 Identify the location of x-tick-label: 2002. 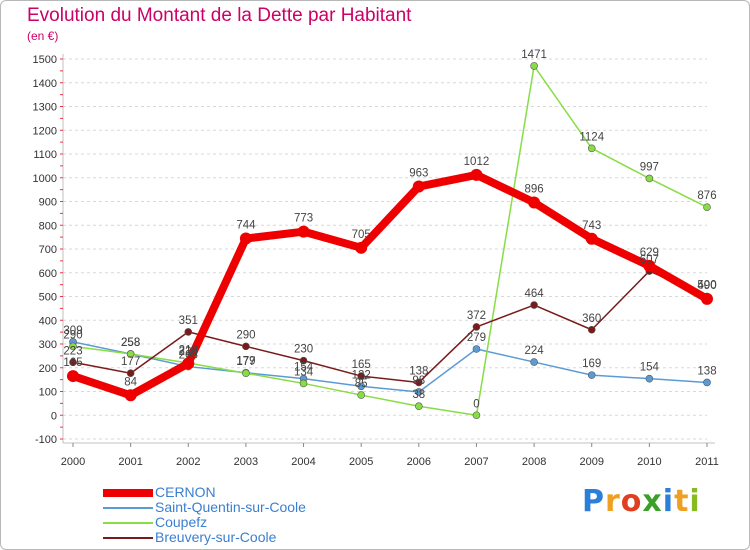
(188, 462).